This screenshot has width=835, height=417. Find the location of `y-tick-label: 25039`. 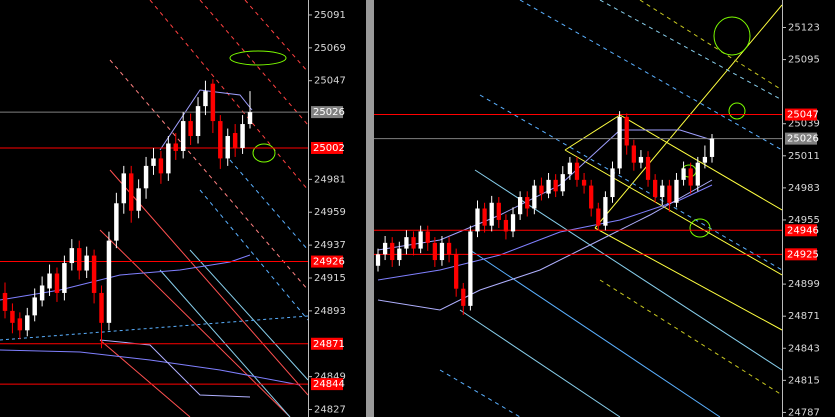

y-tick-label: 25039 is located at coordinates (804, 124).